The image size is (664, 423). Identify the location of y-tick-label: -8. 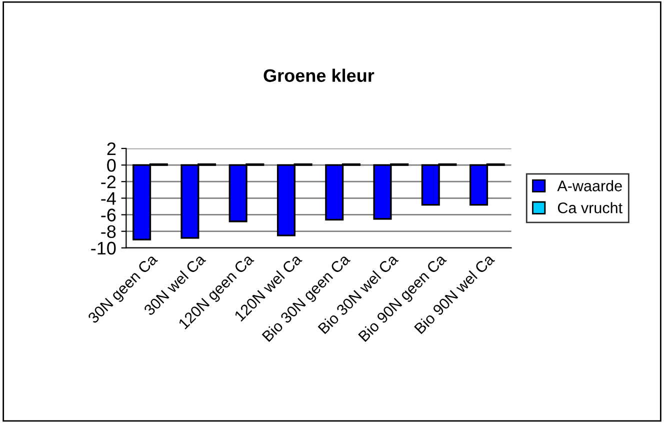
(108, 231).